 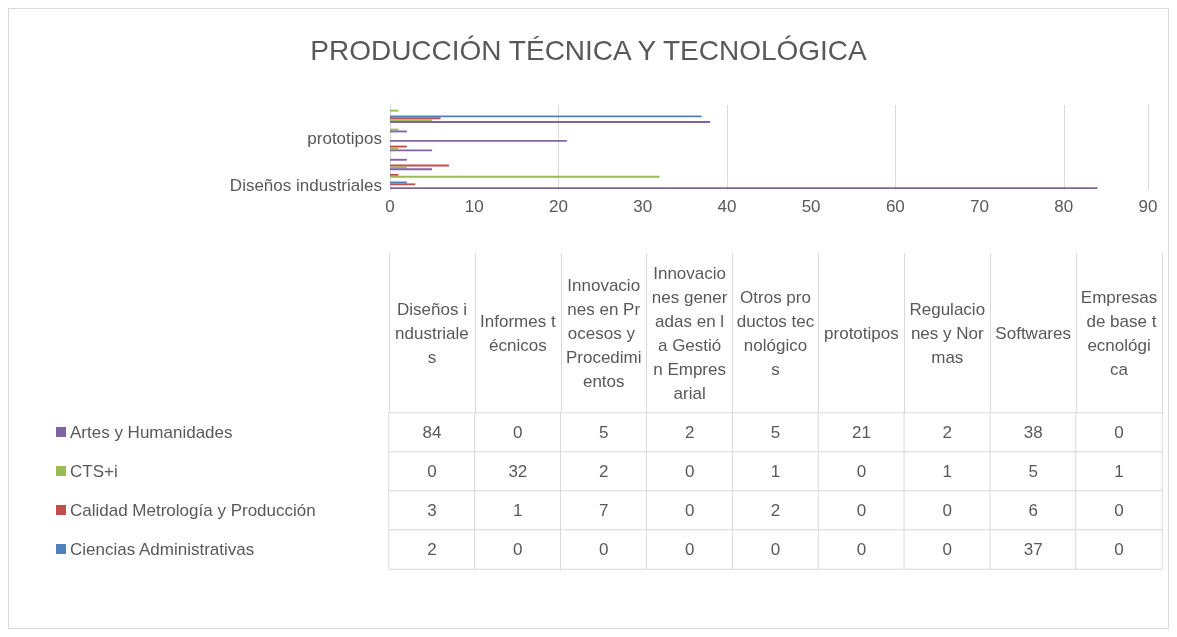 I want to click on x-tick-label: 20, so click(x=558, y=206).